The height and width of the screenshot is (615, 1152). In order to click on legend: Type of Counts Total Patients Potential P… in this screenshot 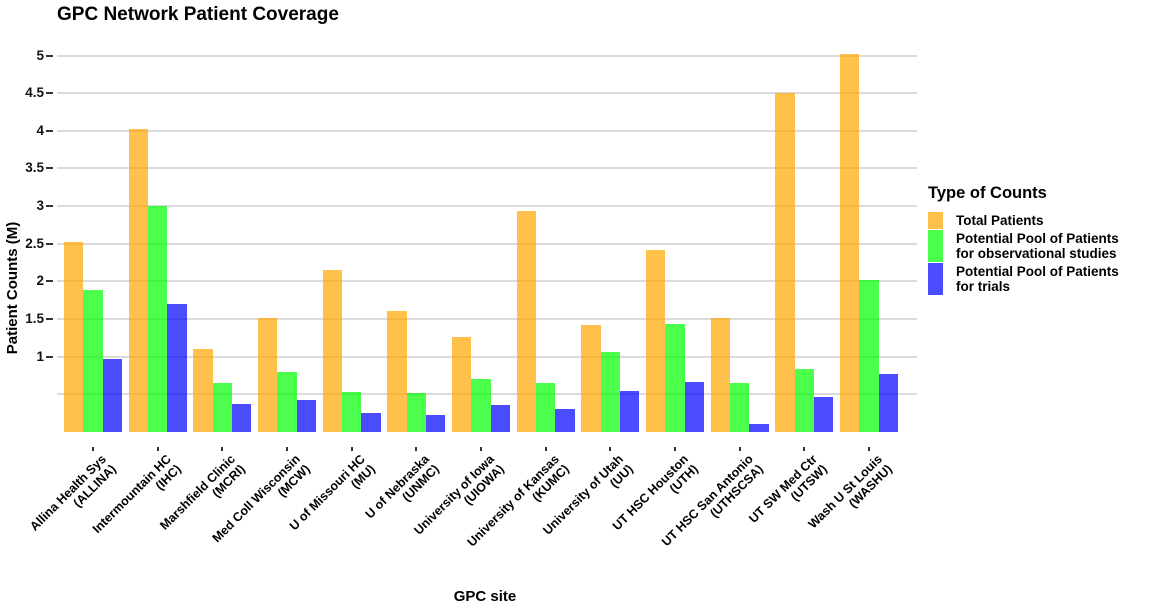, I will do `click(1040, 240)`.